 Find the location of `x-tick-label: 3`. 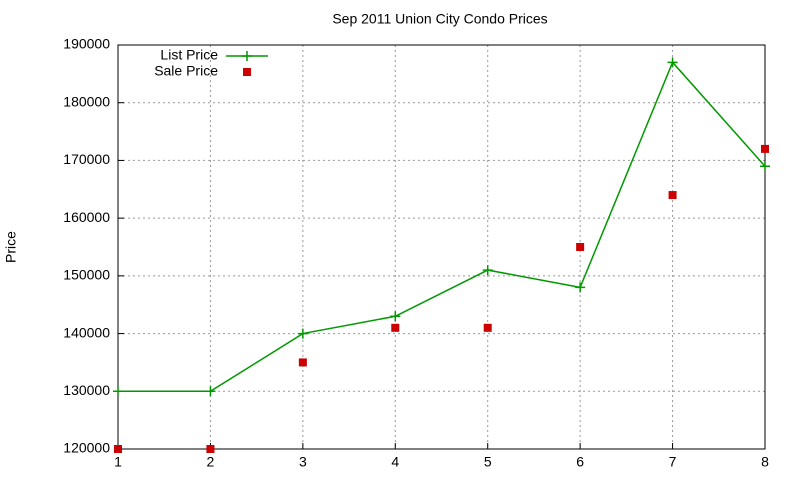

x-tick-label: 3 is located at coordinates (303, 462).